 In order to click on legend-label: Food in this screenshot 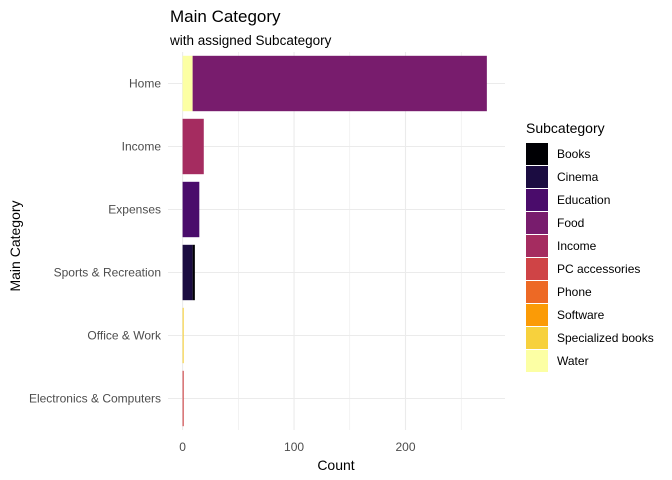, I will do `click(570, 223)`.